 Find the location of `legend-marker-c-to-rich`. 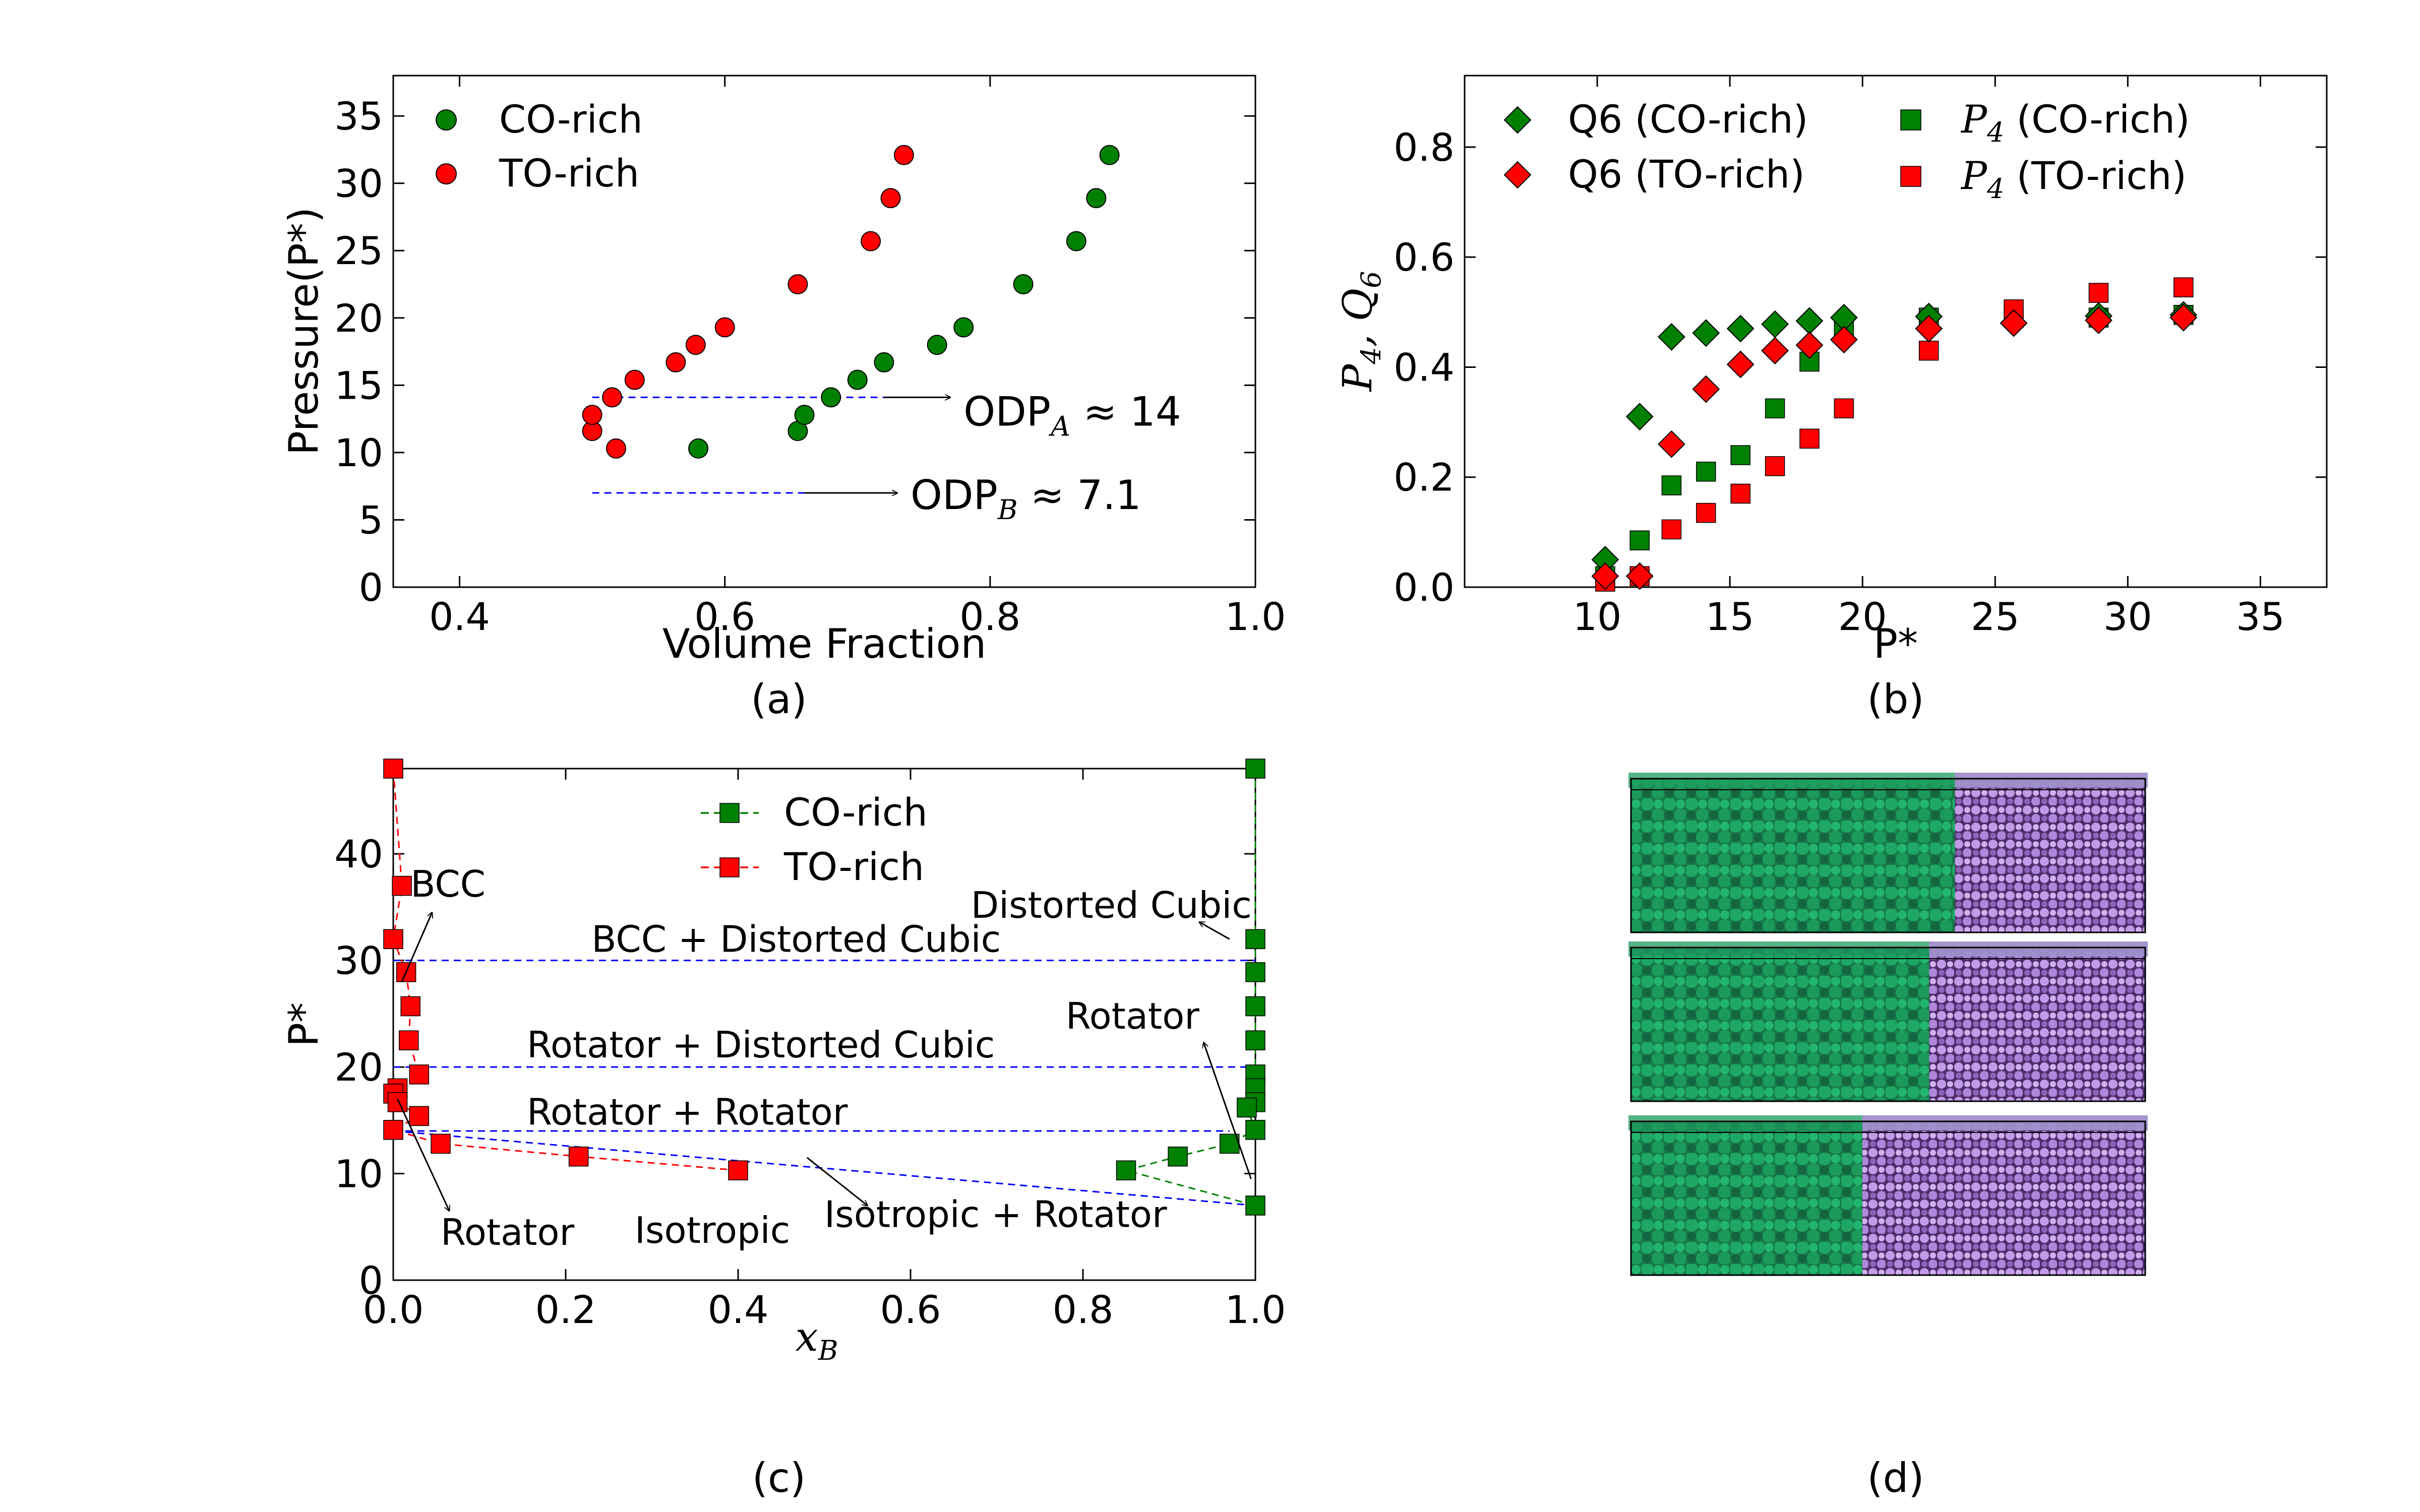

legend-marker-c-to-rich is located at coordinates (729, 867).